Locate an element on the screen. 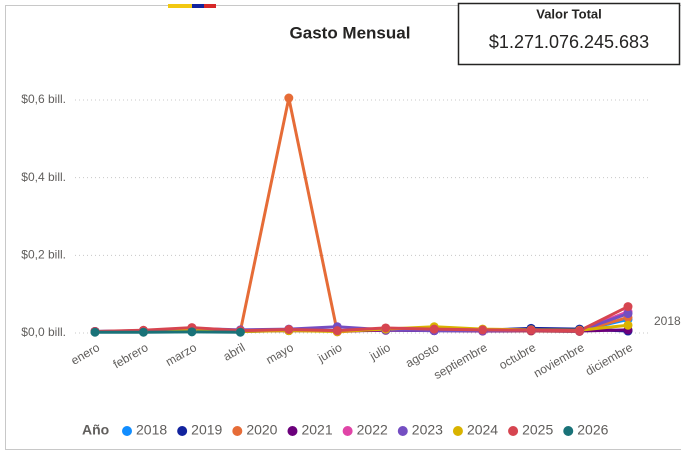 This screenshot has height=452, width=681. x-tick-label: diciembre is located at coordinates (609, 359).